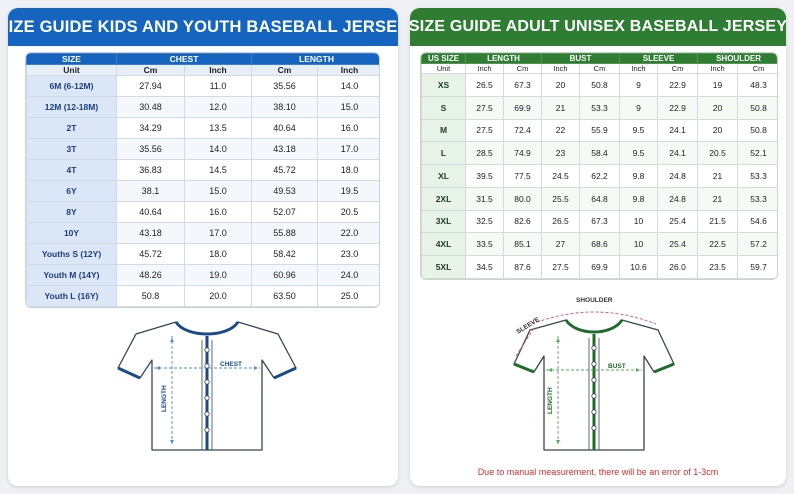  What do you see at coordinates (443, 198) in the screenshot?
I see `size-label: 2XL` at bounding box center [443, 198].